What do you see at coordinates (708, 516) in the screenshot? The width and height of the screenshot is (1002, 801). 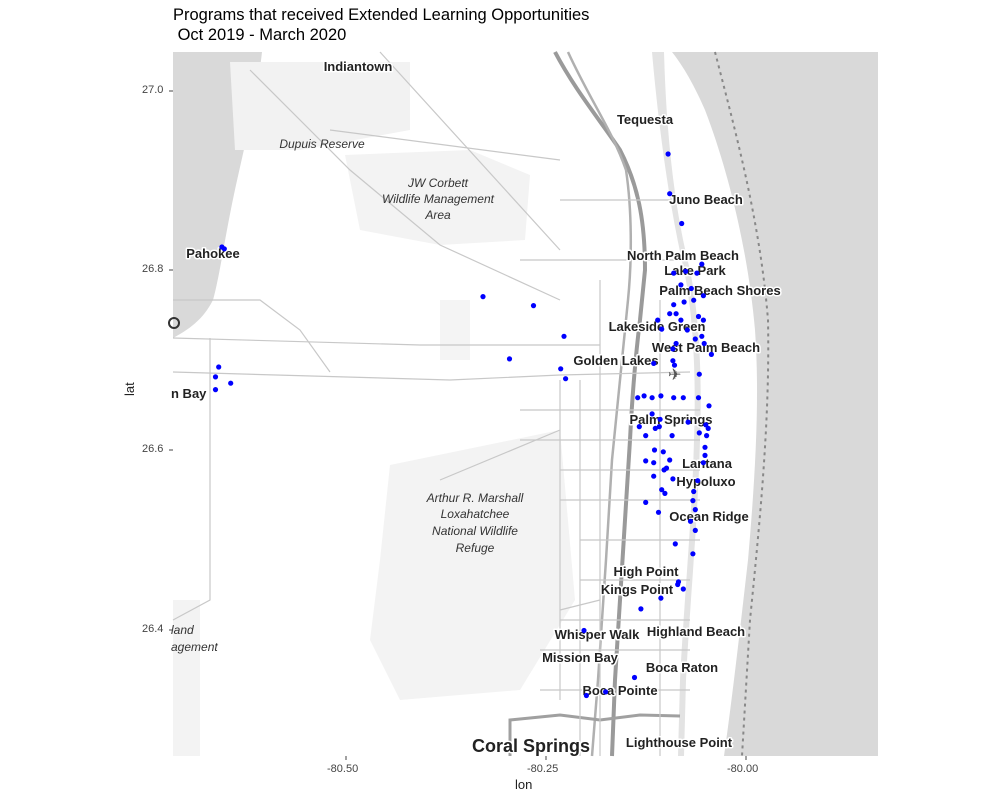 I see `place-label: Ocean Ridge` at bounding box center [708, 516].